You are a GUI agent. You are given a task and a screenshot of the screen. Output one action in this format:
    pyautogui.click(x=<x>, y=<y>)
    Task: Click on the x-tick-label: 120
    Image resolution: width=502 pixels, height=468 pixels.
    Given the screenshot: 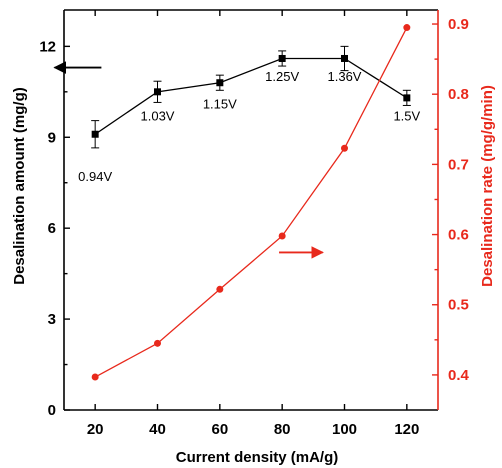 What is the action you would take?
    pyautogui.click(x=406, y=429)
    